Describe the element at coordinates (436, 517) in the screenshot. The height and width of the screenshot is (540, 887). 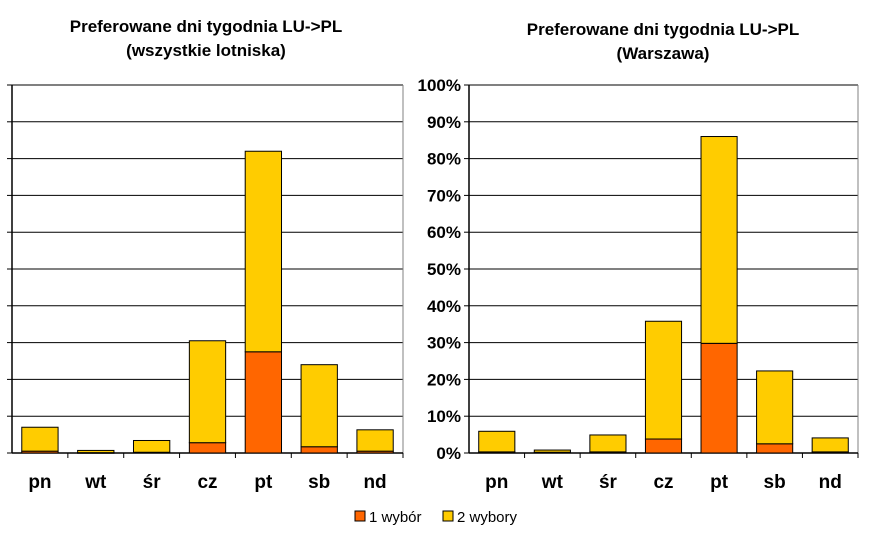
I see `legend: 1 wybór 2 wybory` at that location.